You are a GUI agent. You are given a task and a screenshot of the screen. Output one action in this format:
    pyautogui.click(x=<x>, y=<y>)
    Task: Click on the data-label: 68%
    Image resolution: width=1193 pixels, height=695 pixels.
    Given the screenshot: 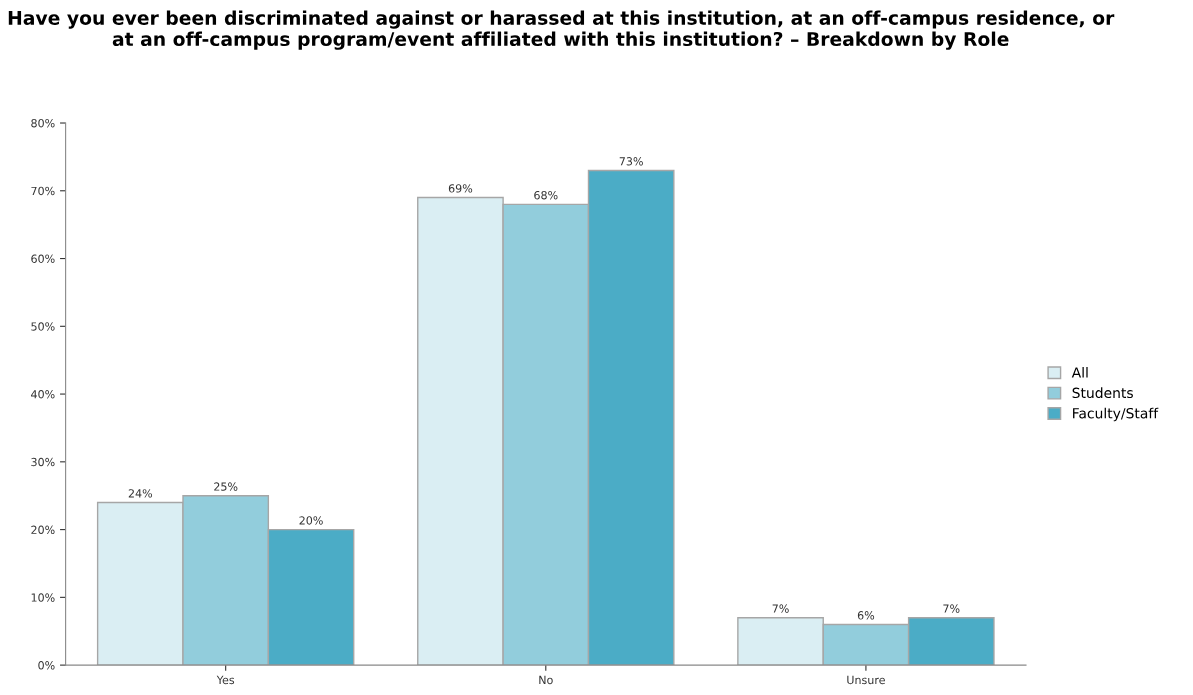 What is the action you would take?
    pyautogui.click(x=546, y=195)
    